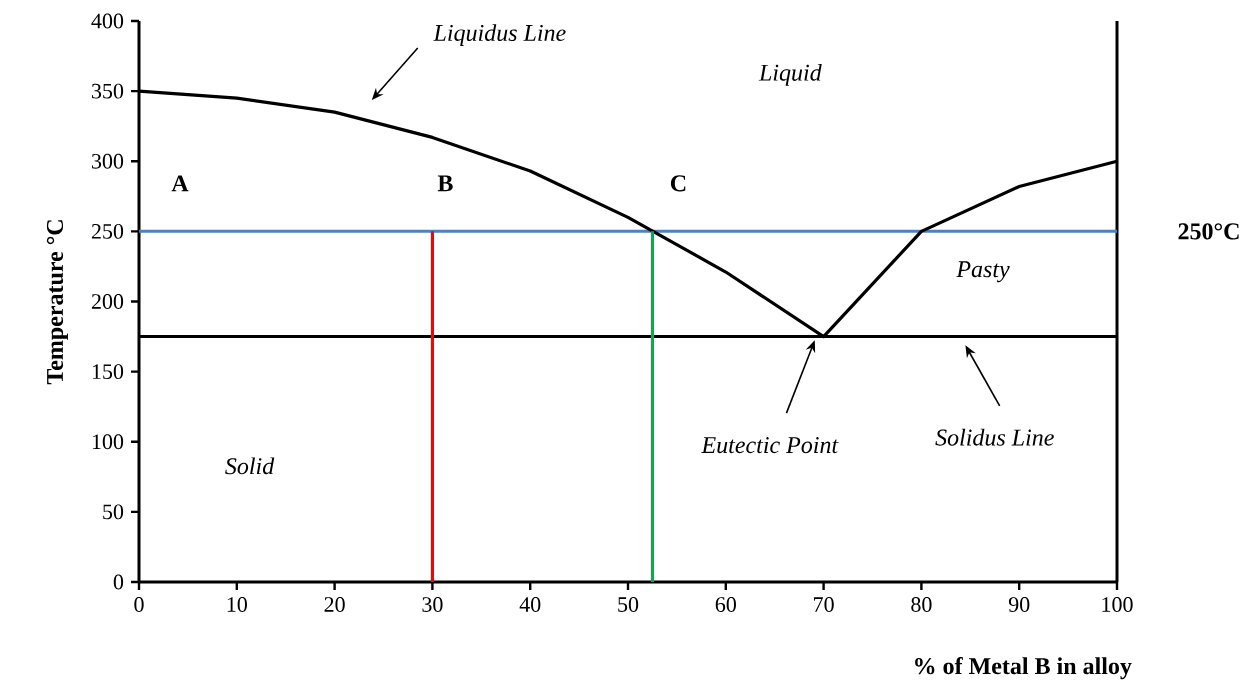 The width and height of the screenshot is (1255, 689). Describe the element at coordinates (725, 604) in the screenshot. I see `x-tick-label: 60` at that location.